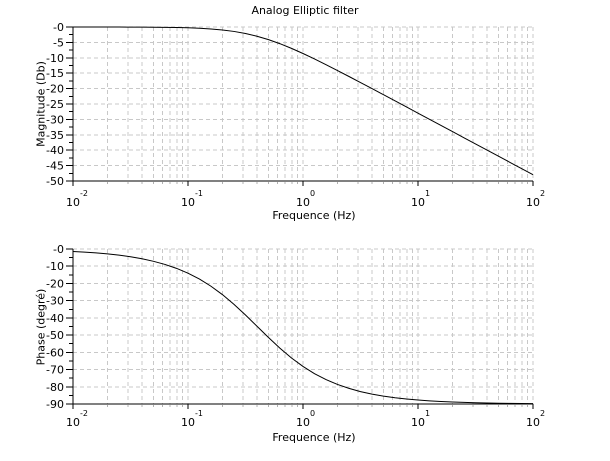 This screenshot has height=461, width=610. I want to click on magnitude-axis-label: Magnitude (Db), so click(41, 104).